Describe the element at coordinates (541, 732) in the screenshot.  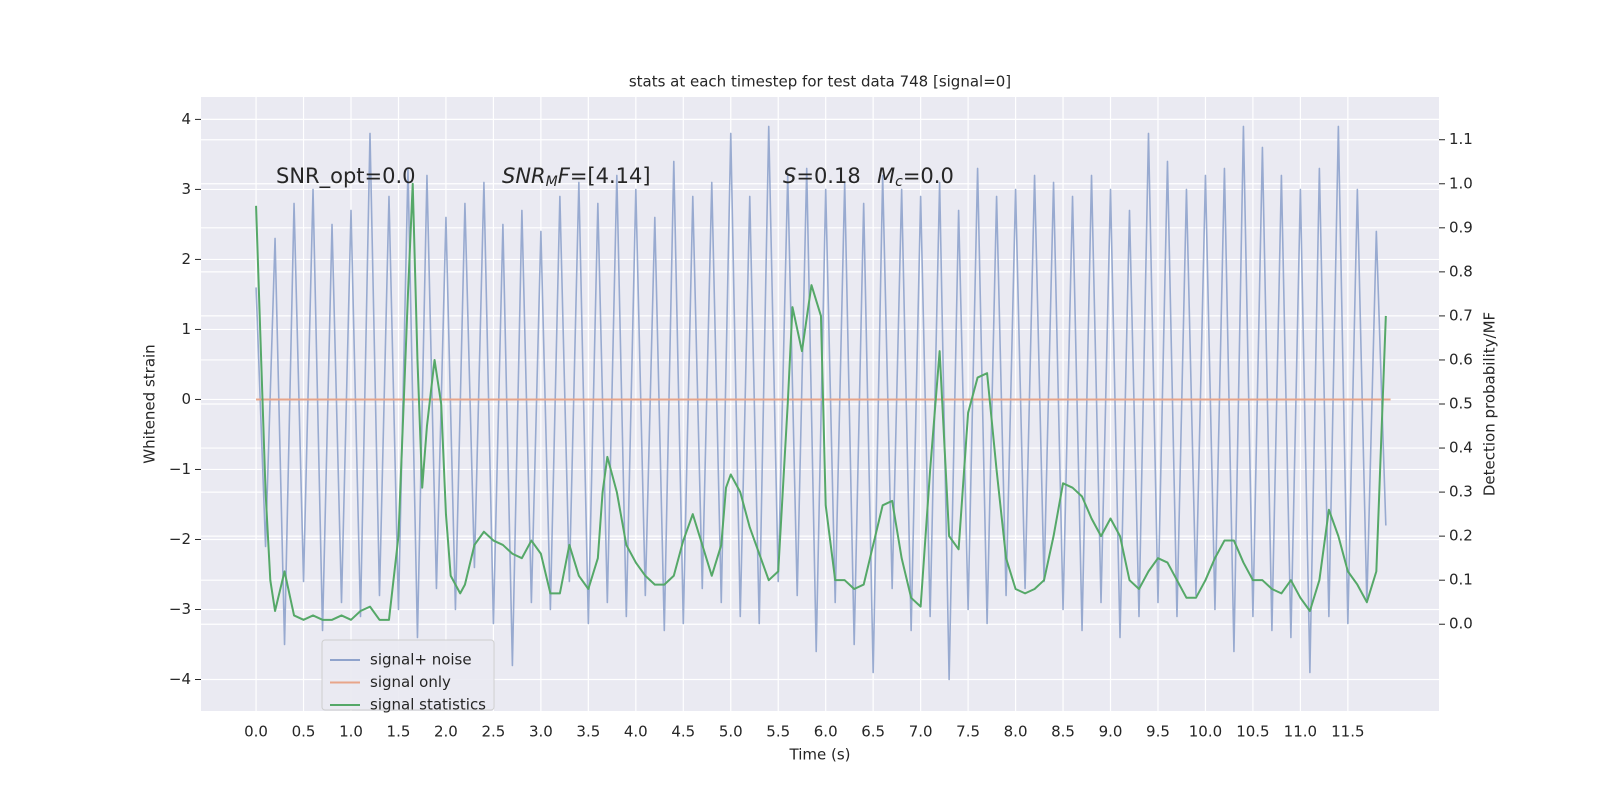
I see `x-tick-label: 3.0` at that location.